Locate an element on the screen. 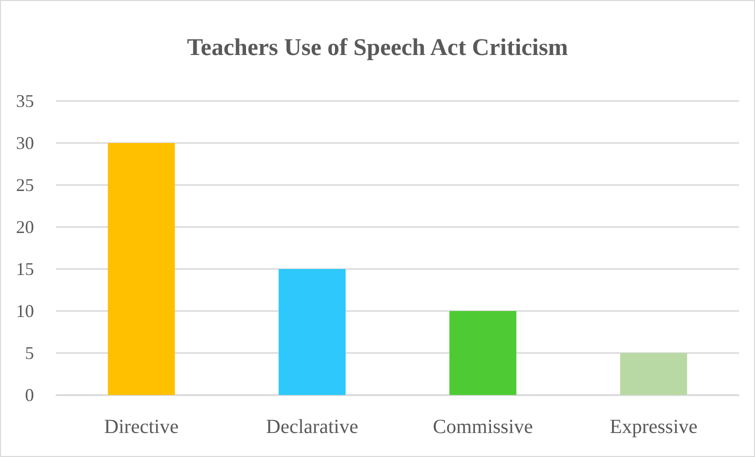 This screenshot has height=457, width=755. x-tick-label: Commissive is located at coordinates (482, 427).